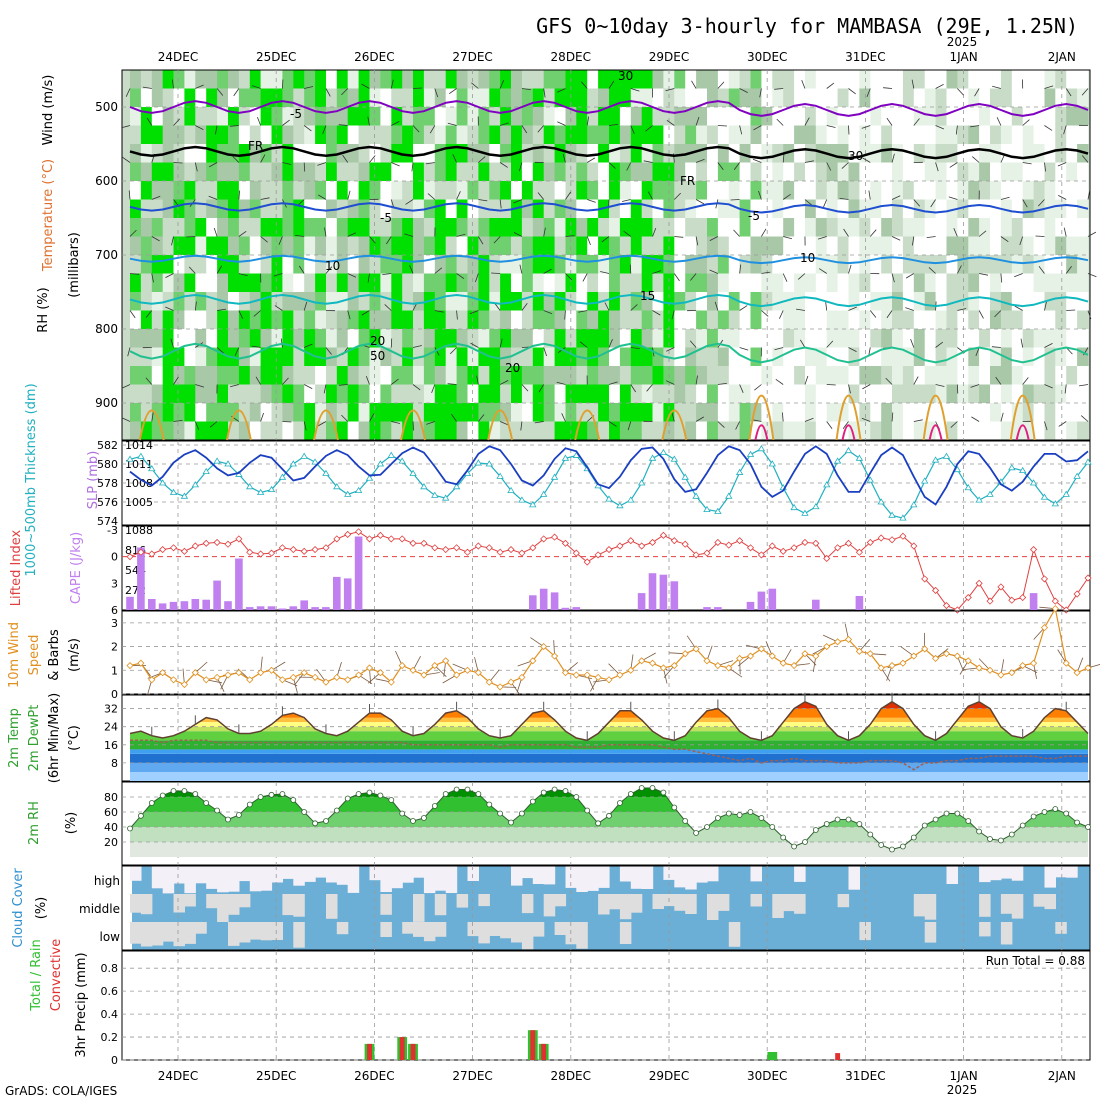  I want to click on slp-tick: 1005, so click(139, 502).